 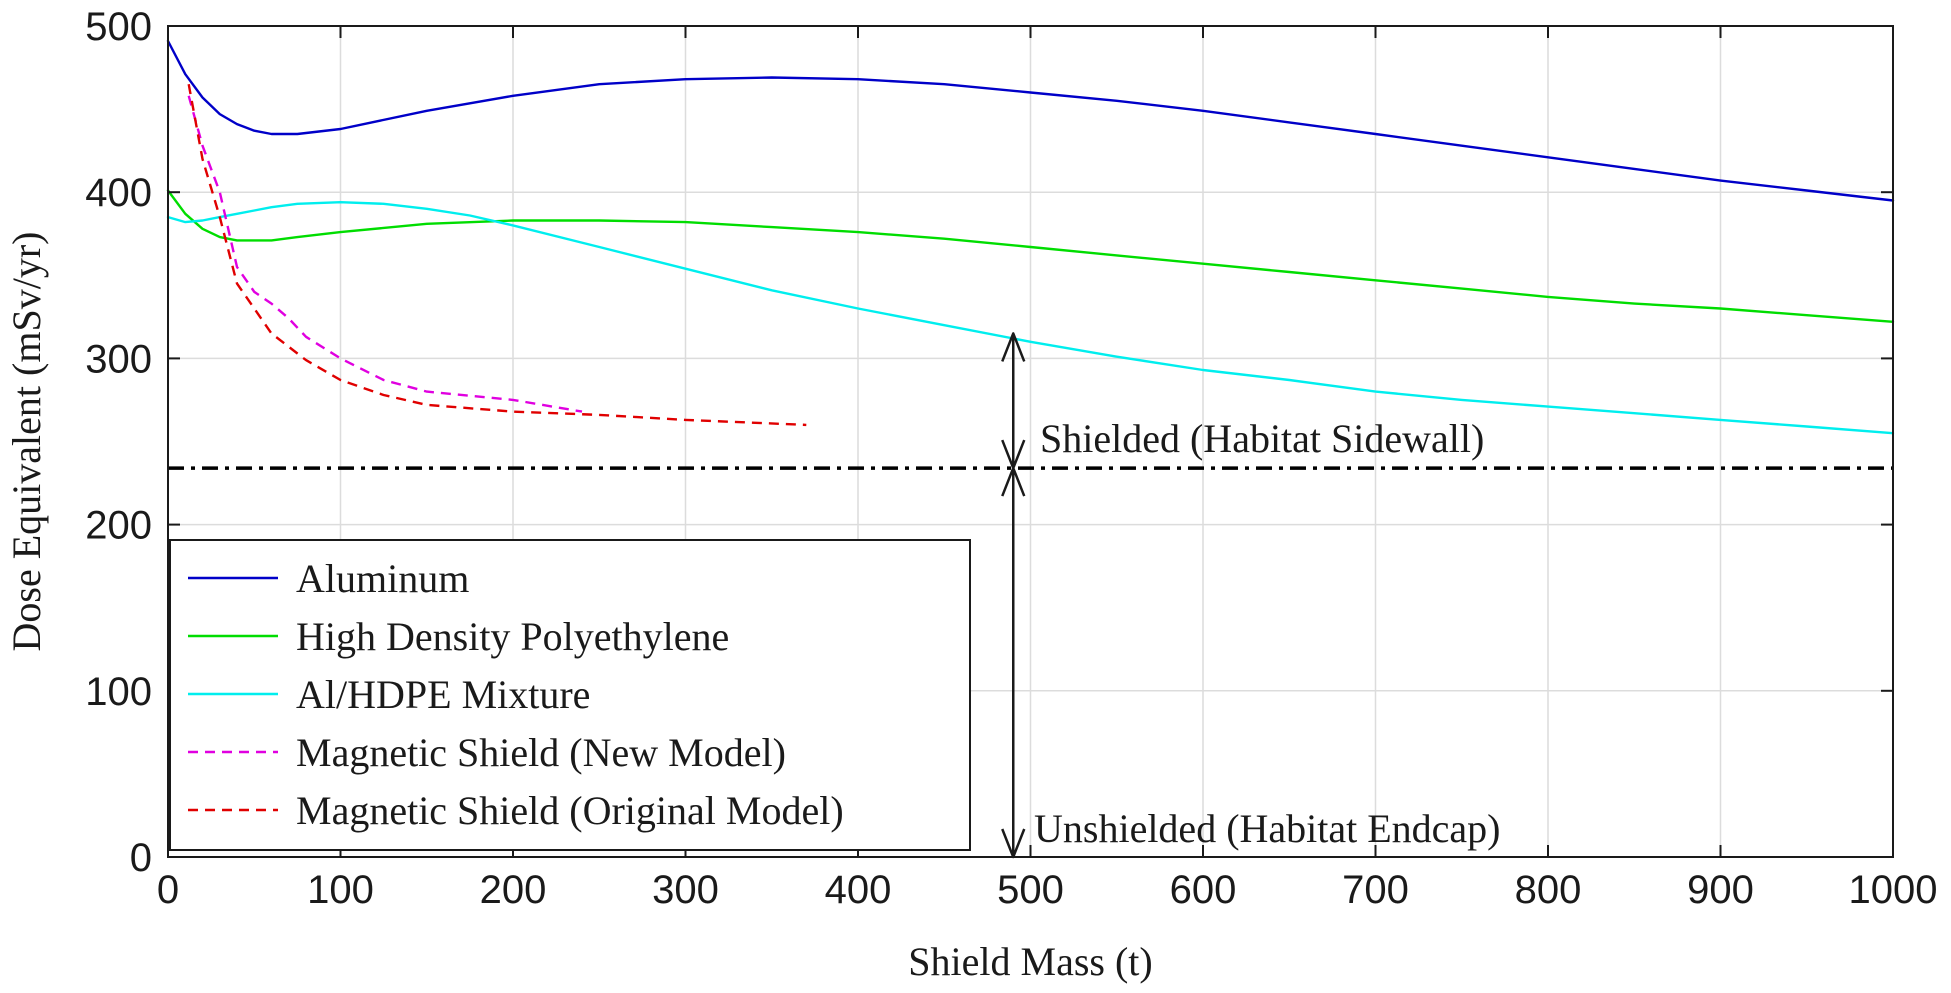 I want to click on x-tick-label: 600, so click(x=1203, y=890).